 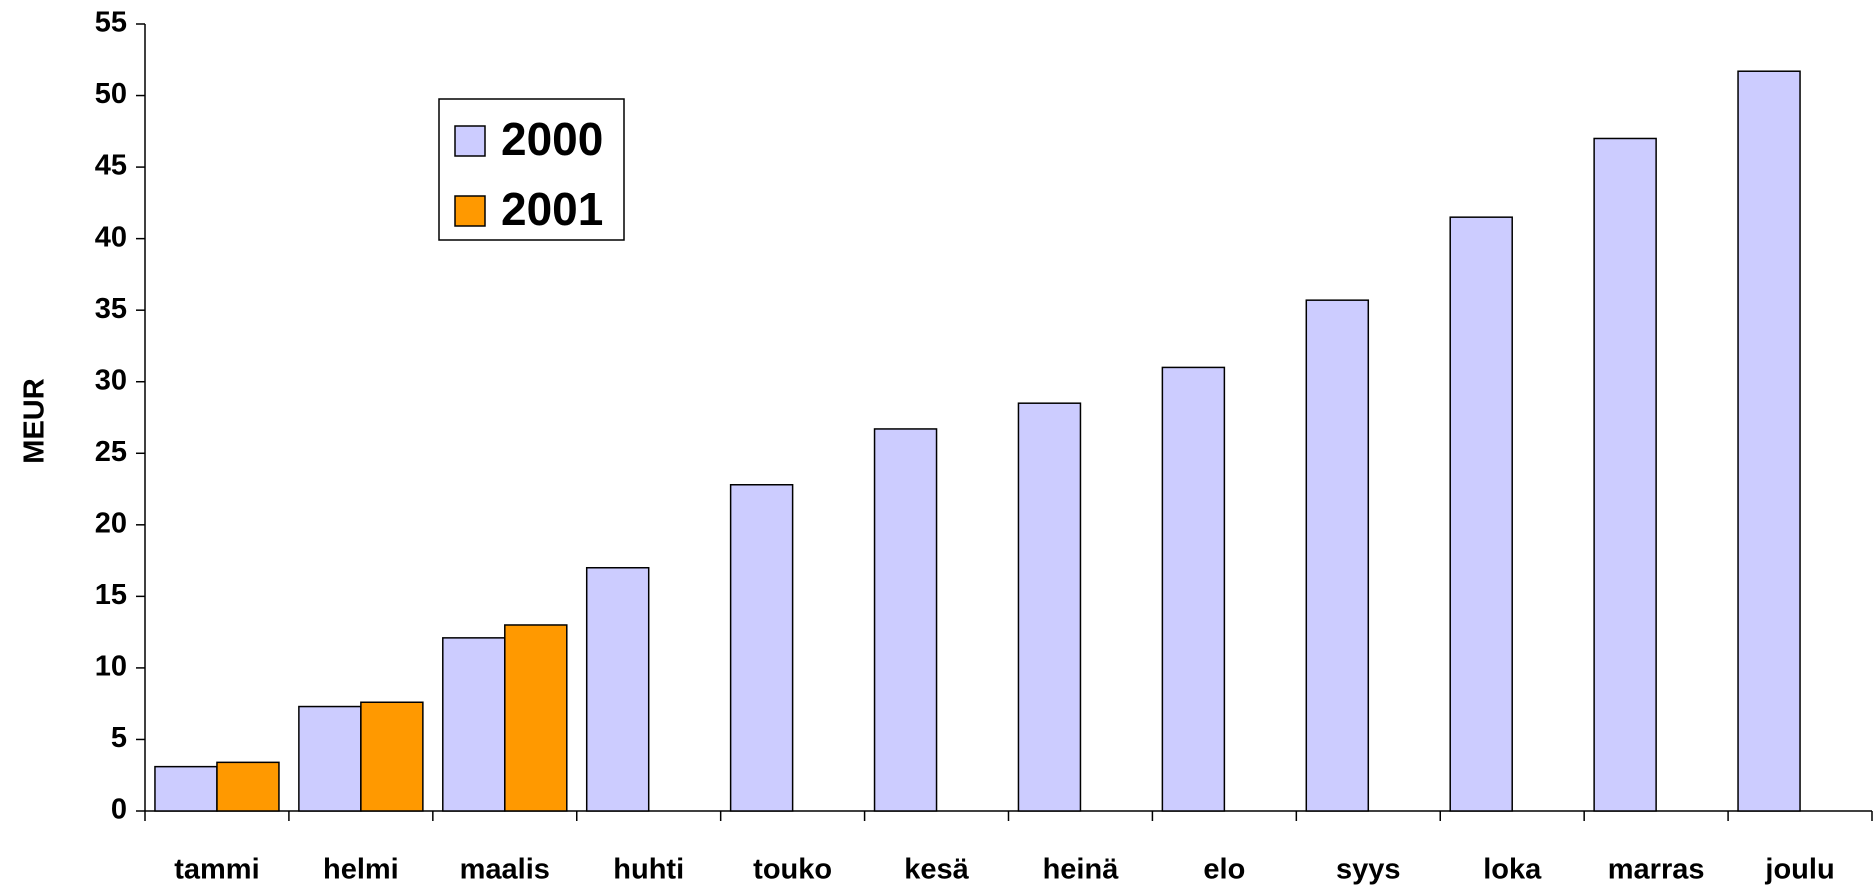 What do you see at coordinates (1224, 870) in the screenshot?
I see `x-tick-label: elo` at bounding box center [1224, 870].